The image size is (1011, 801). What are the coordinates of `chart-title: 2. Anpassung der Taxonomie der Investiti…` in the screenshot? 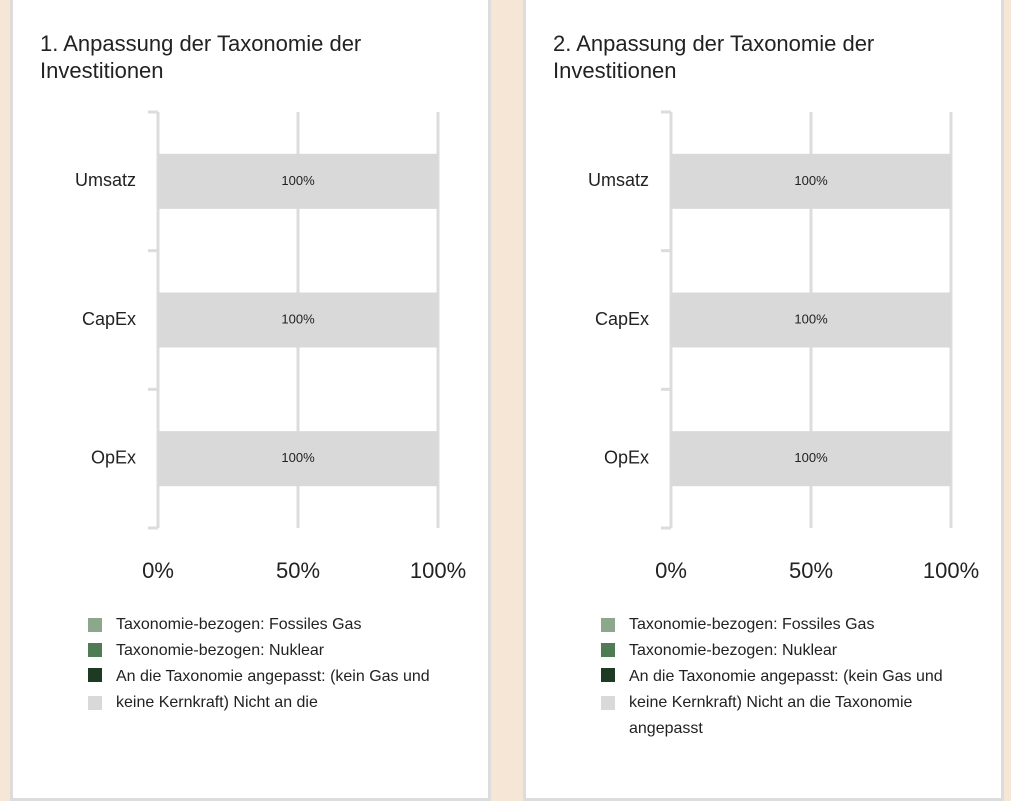 It's located at (714, 57).